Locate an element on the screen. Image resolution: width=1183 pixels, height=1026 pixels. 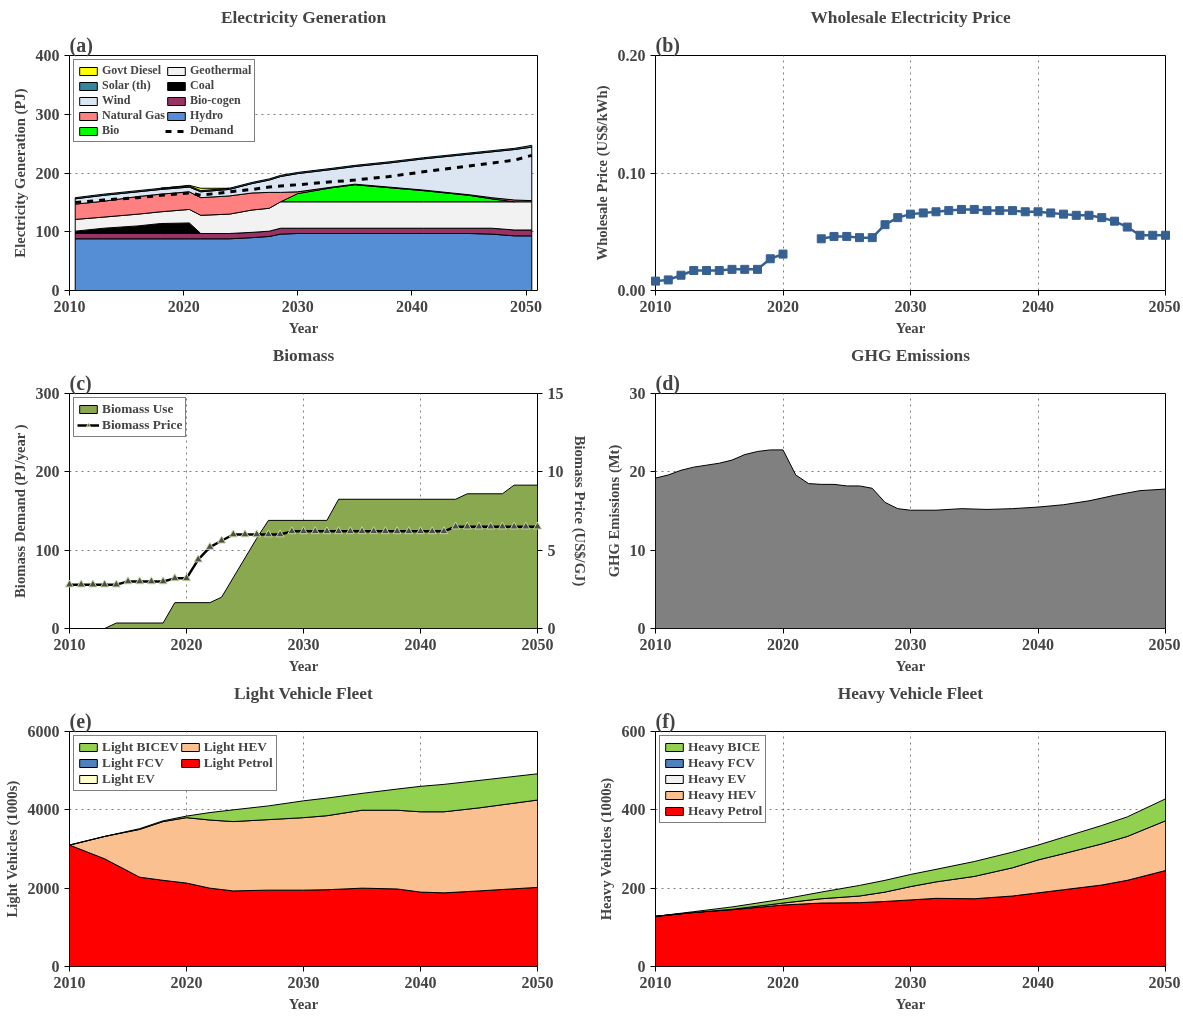
y-axis-title: Electricity Generation (PJ) is located at coordinates (20, 173).